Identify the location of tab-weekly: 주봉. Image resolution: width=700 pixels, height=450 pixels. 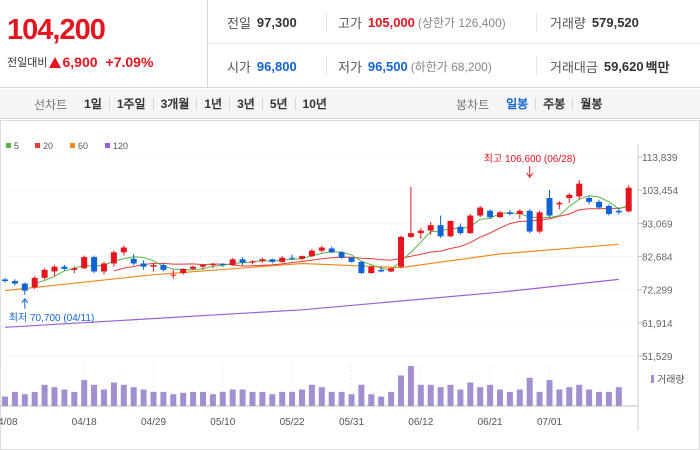
(553, 104).